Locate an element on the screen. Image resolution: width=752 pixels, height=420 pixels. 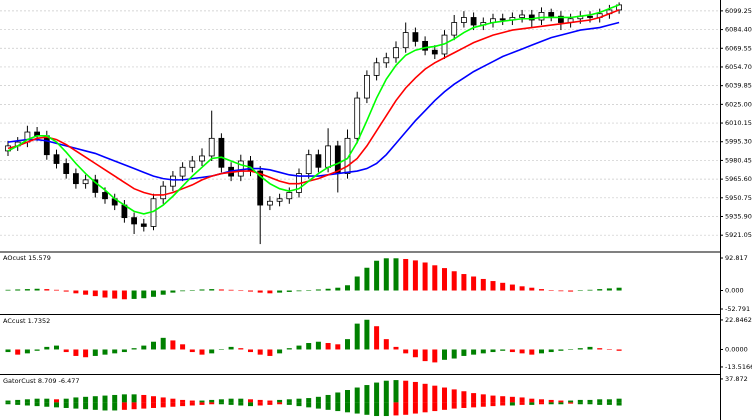
y-tick-label: 6099.25 is located at coordinates (738, 11).